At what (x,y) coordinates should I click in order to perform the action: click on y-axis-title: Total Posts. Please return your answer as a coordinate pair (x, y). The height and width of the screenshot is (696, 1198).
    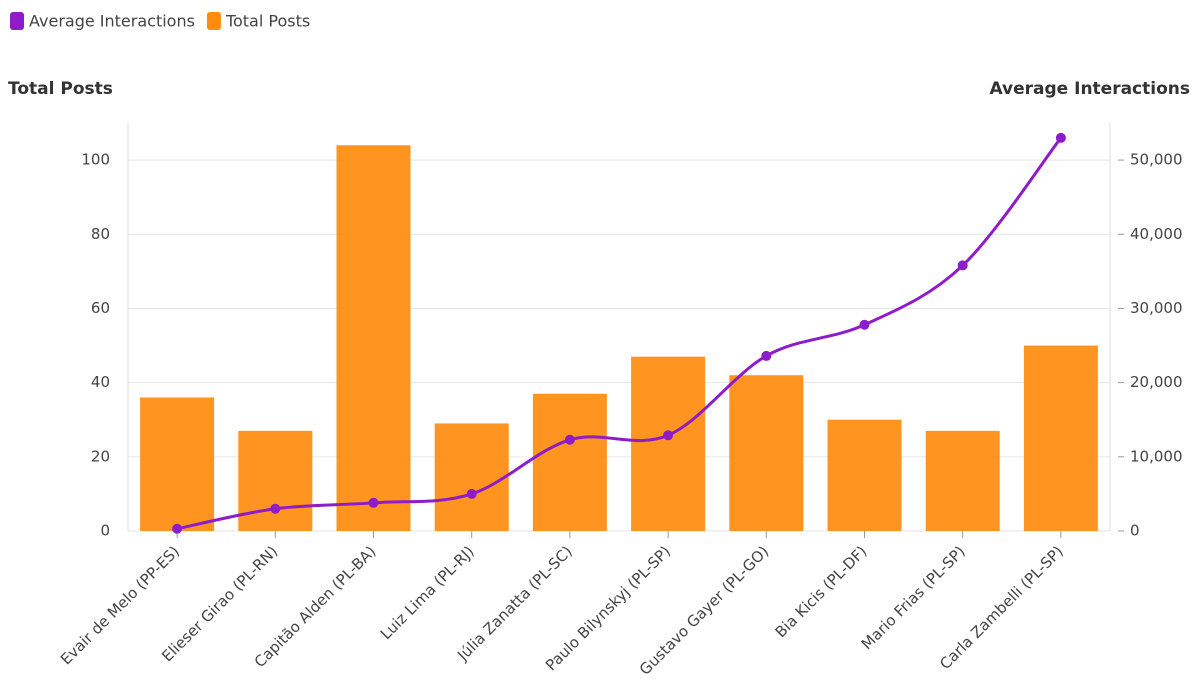
    Looking at the image, I should click on (60, 89).